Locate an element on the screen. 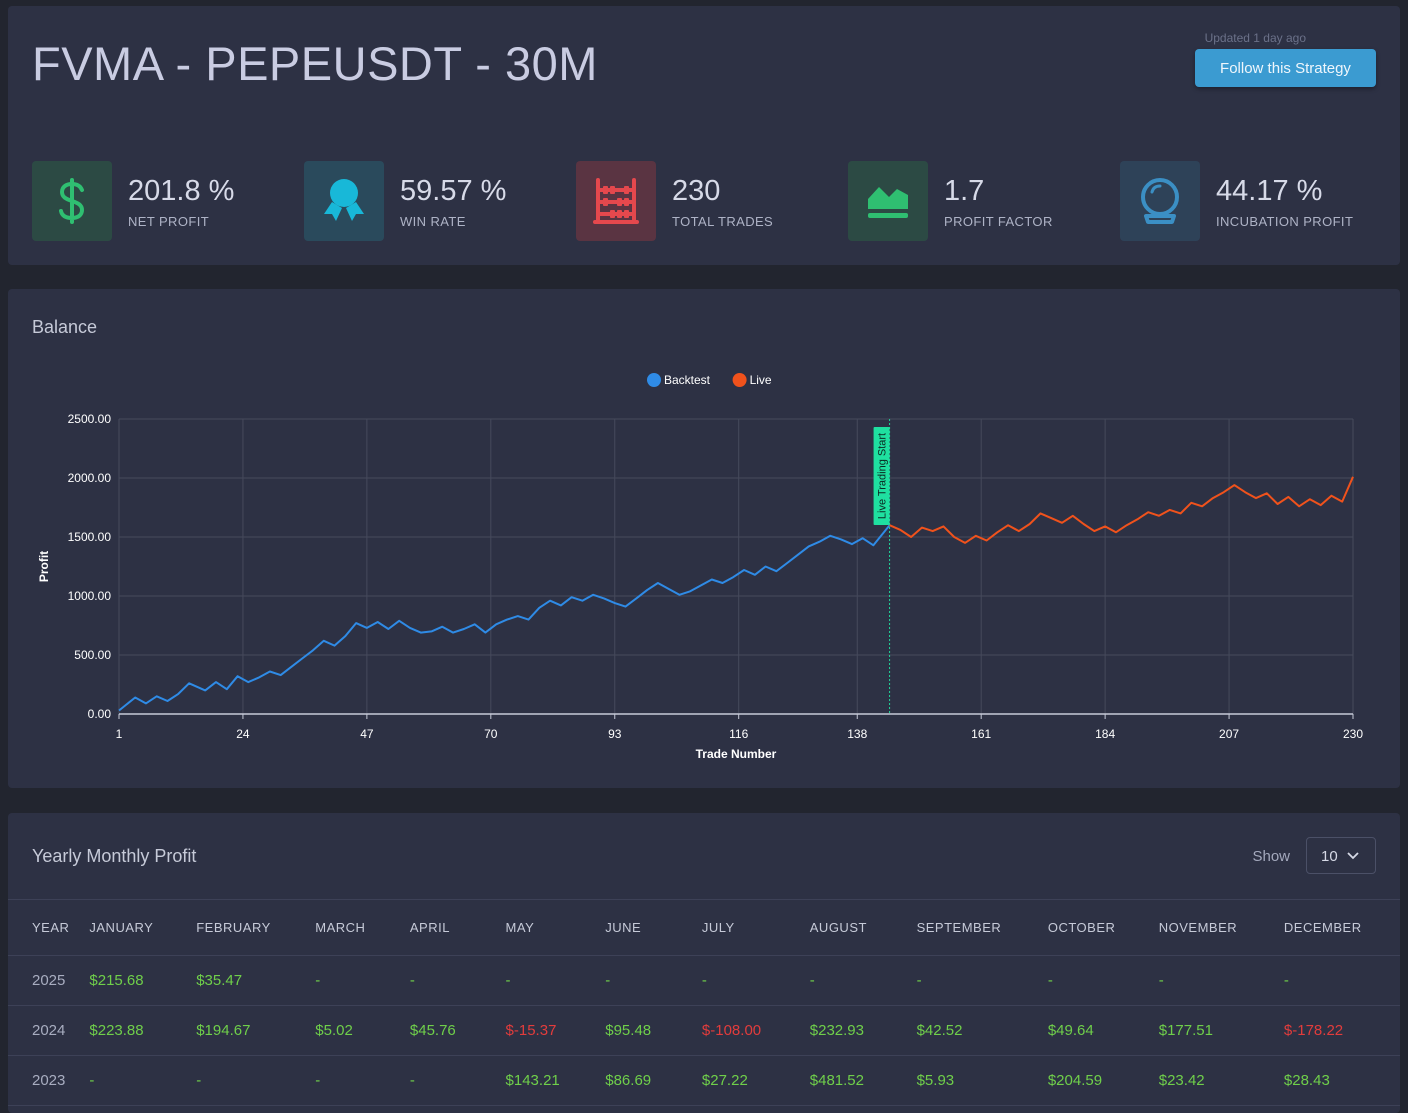 Image resolution: width=1408 pixels, height=1113 pixels. column-header: DECEMBER is located at coordinates (1341, 927).